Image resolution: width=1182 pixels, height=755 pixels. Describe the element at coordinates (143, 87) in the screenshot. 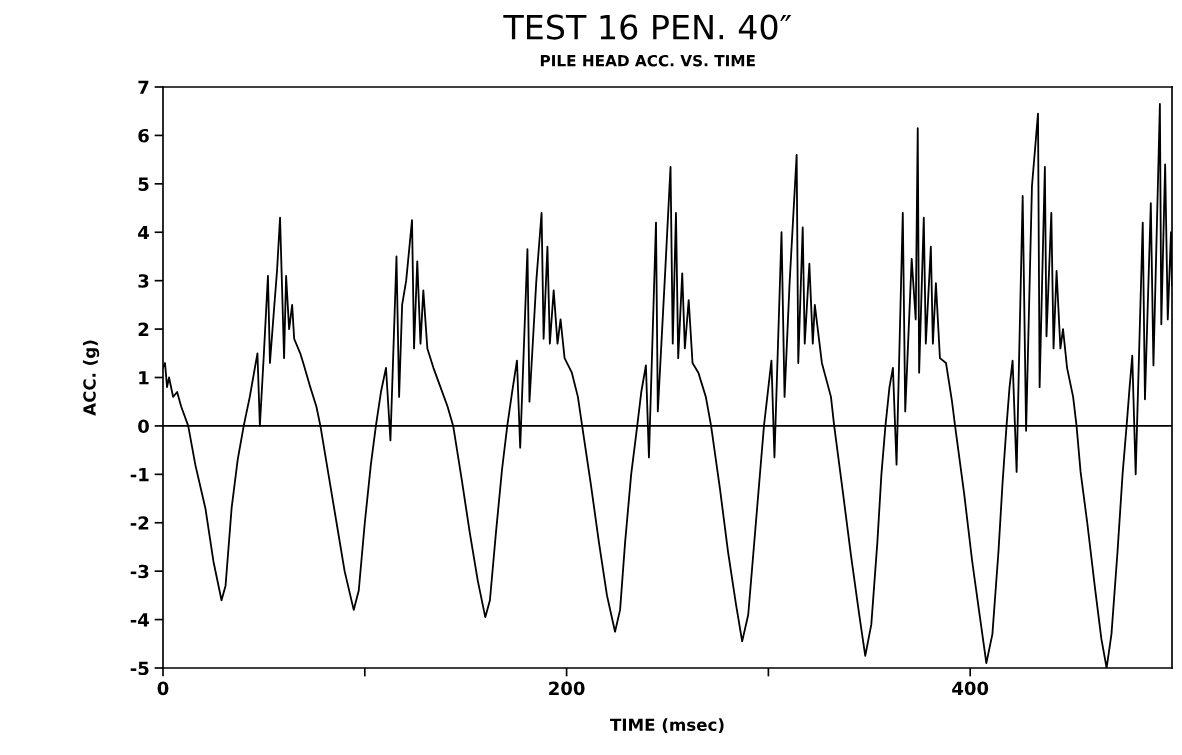

I see `y-tick-label: 7` at that location.